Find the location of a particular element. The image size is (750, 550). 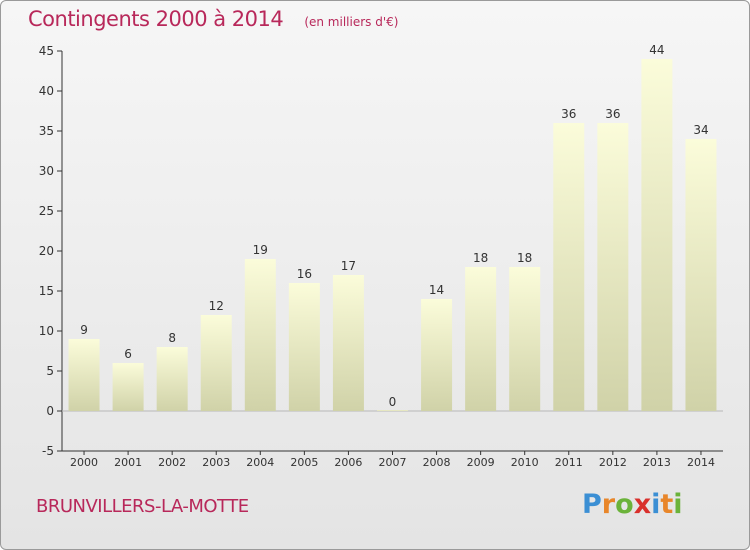

logo-text: Proxiti is located at coordinates (632, 504).